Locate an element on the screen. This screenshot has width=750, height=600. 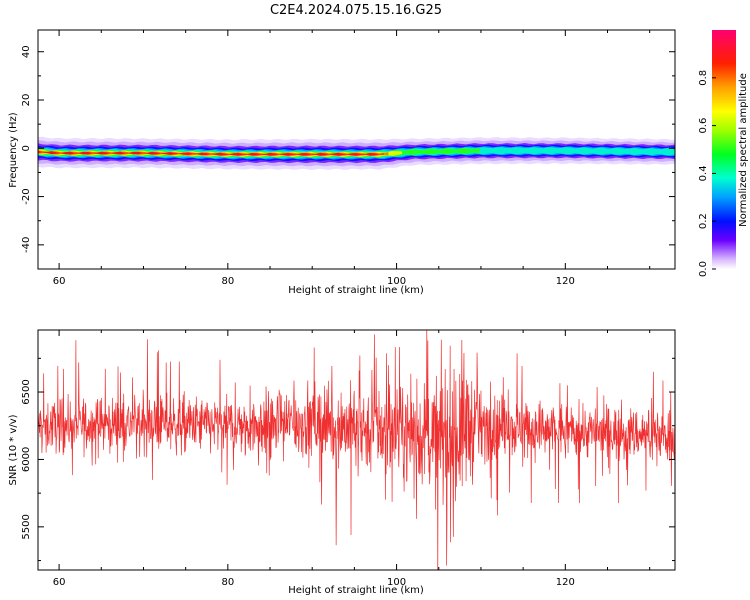
colorbar-tick-label: 0.6 is located at coordinates (703, 126).